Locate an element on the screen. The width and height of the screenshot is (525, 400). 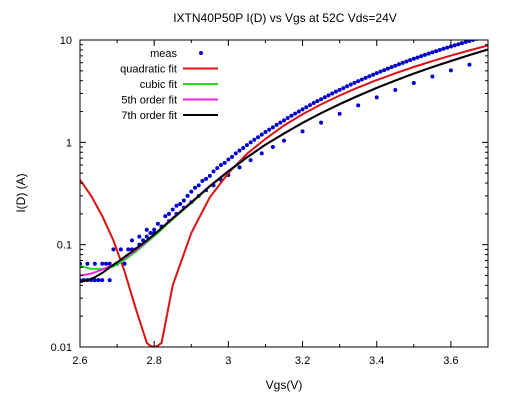
chart-title: IXTN40P50P I(D) vs Vgs at 52C Vds=24V is located at coordinates (285, 18).